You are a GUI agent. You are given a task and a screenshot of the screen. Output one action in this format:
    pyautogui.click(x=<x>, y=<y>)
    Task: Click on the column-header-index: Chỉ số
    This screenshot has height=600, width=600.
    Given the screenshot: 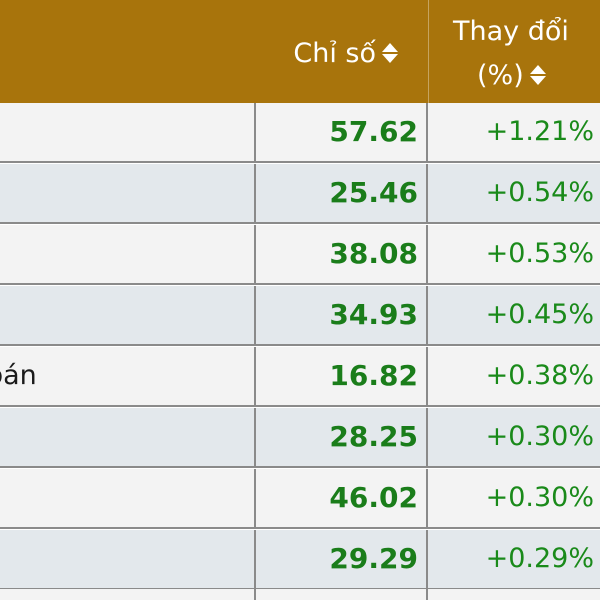 What is the action you would take?
    pyautogui.click(x=343, y=51)
    